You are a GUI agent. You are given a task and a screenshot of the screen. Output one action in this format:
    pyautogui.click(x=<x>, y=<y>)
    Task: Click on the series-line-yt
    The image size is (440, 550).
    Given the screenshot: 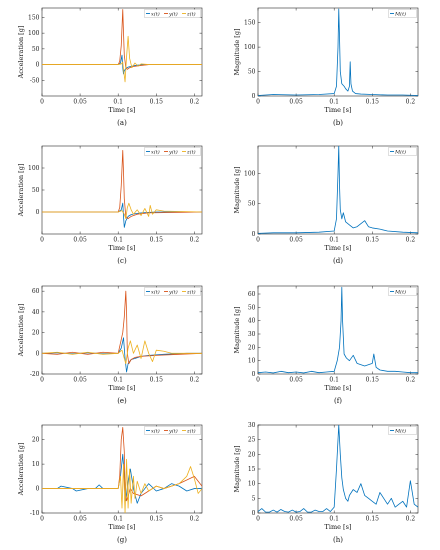 What is the action you would take?
    pyautogui.click(x=122, y=327)
    